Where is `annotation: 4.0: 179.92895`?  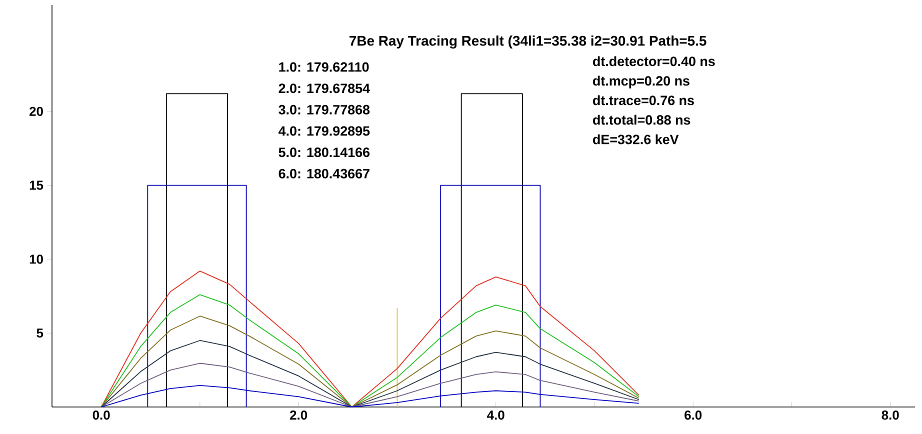 annotation: 4.0: 179.92895 is located at coordinates (324, 131).